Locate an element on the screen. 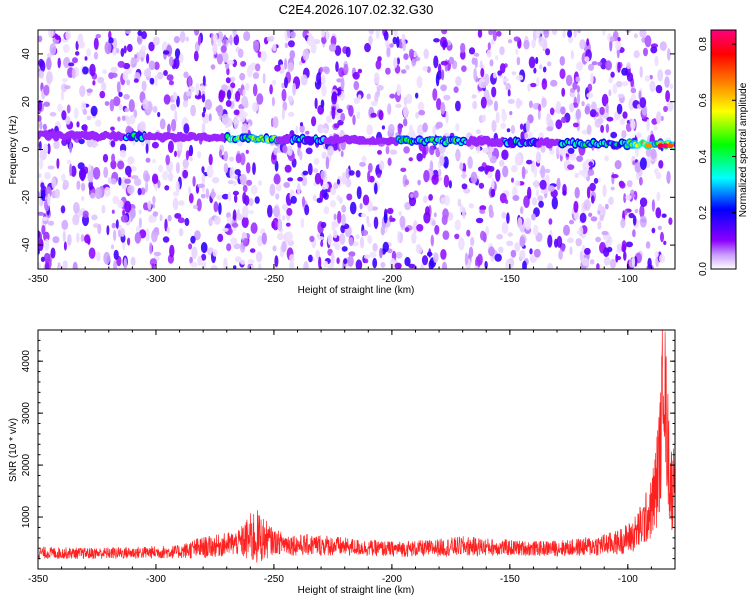 This screenshot has height=600, width=750. x-tick-label: -150 is located at coordinates (510, 279).